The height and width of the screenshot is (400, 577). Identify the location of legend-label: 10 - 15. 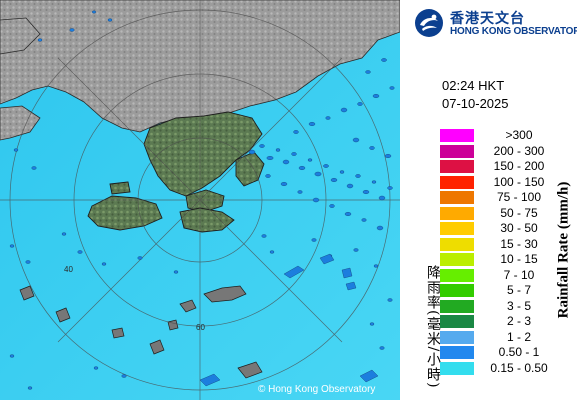
(519, 259).